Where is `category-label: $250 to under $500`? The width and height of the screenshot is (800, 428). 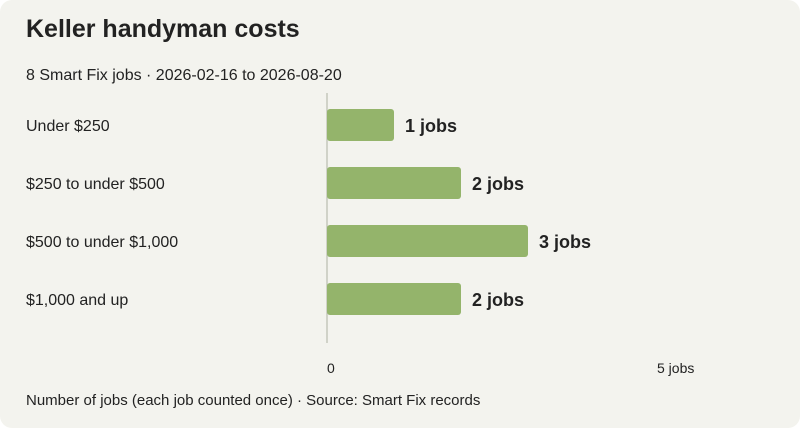
category-label: $250 to under $500 is located at coordinates (95, 184).